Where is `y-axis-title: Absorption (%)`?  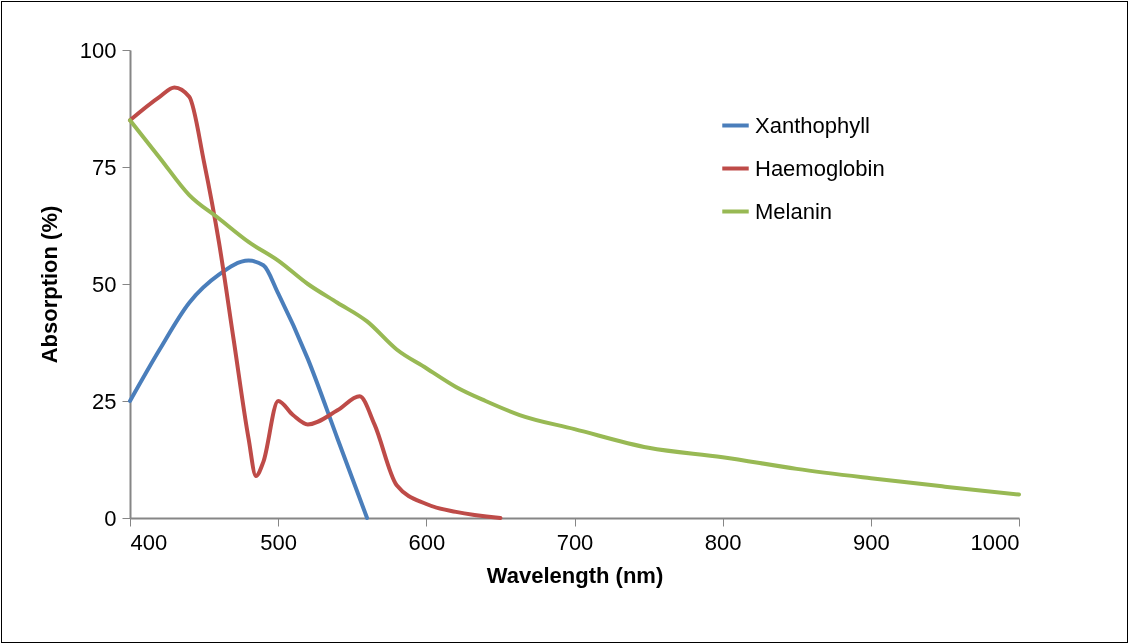 y-axis-title: Absorption (%) is located at coordinates (49, 284).